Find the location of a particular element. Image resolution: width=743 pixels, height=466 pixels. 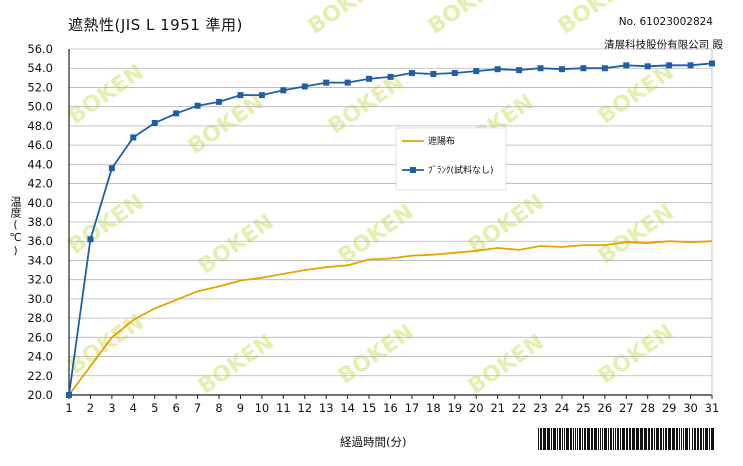

y-tick-label: 20.0 is located at coordinates (40, 395).